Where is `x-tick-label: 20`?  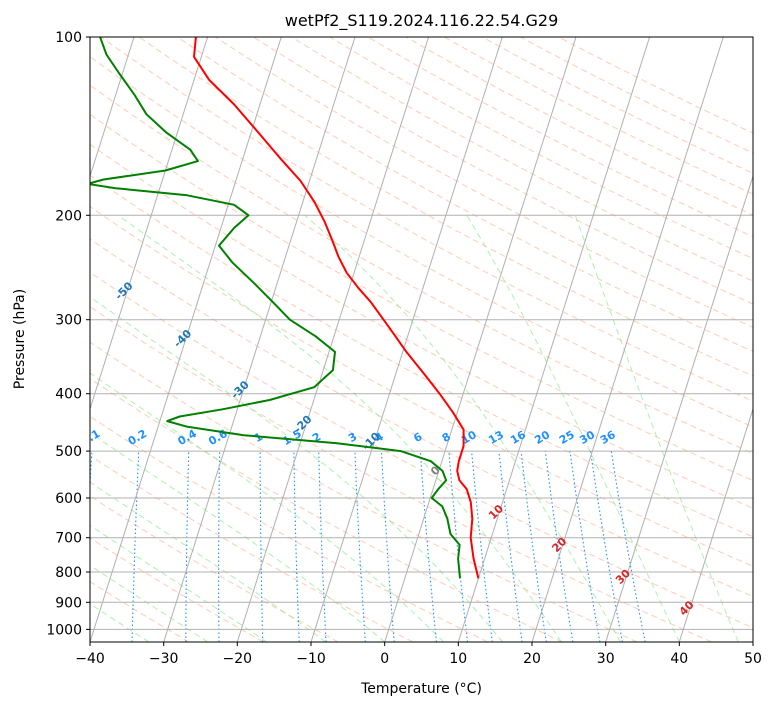 x-tick-label: 20 is located at coordinates (532, 659).